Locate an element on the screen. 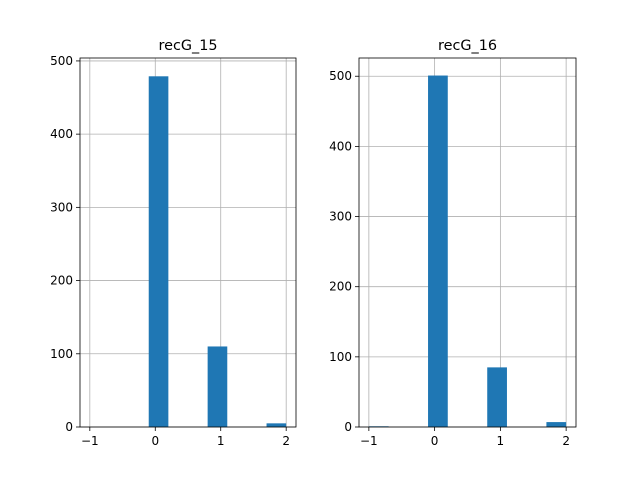 The image size is (640, 484). chart-title: recG_16 is located at coordinates (467, 46).